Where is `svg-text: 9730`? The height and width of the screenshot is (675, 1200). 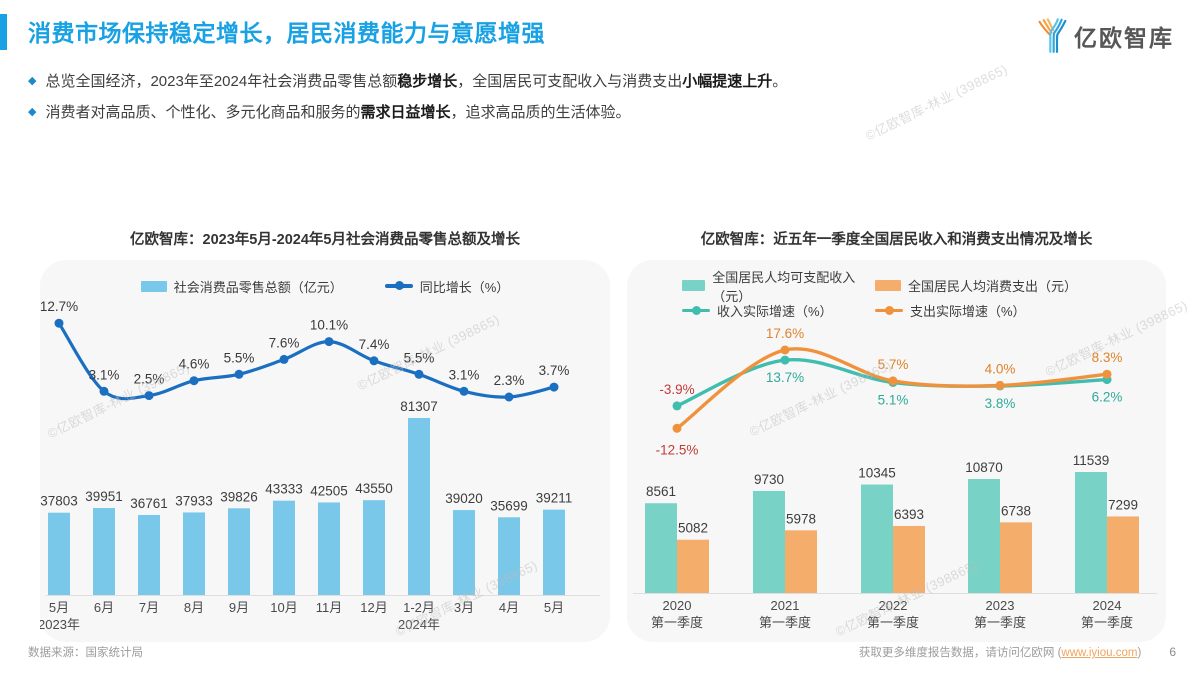 svg-text: 9730 is located at coordinates (769, 479).